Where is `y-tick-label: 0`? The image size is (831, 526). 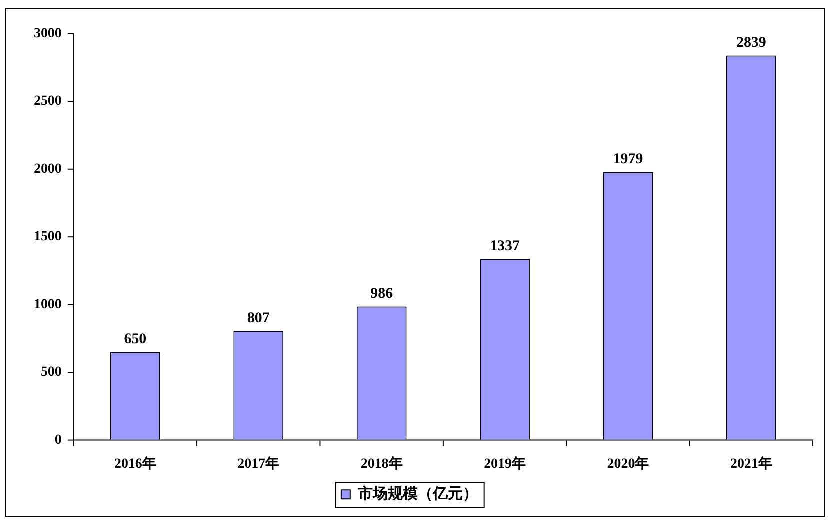 y-tick-label: 0 is located at coordinates (58, 440).